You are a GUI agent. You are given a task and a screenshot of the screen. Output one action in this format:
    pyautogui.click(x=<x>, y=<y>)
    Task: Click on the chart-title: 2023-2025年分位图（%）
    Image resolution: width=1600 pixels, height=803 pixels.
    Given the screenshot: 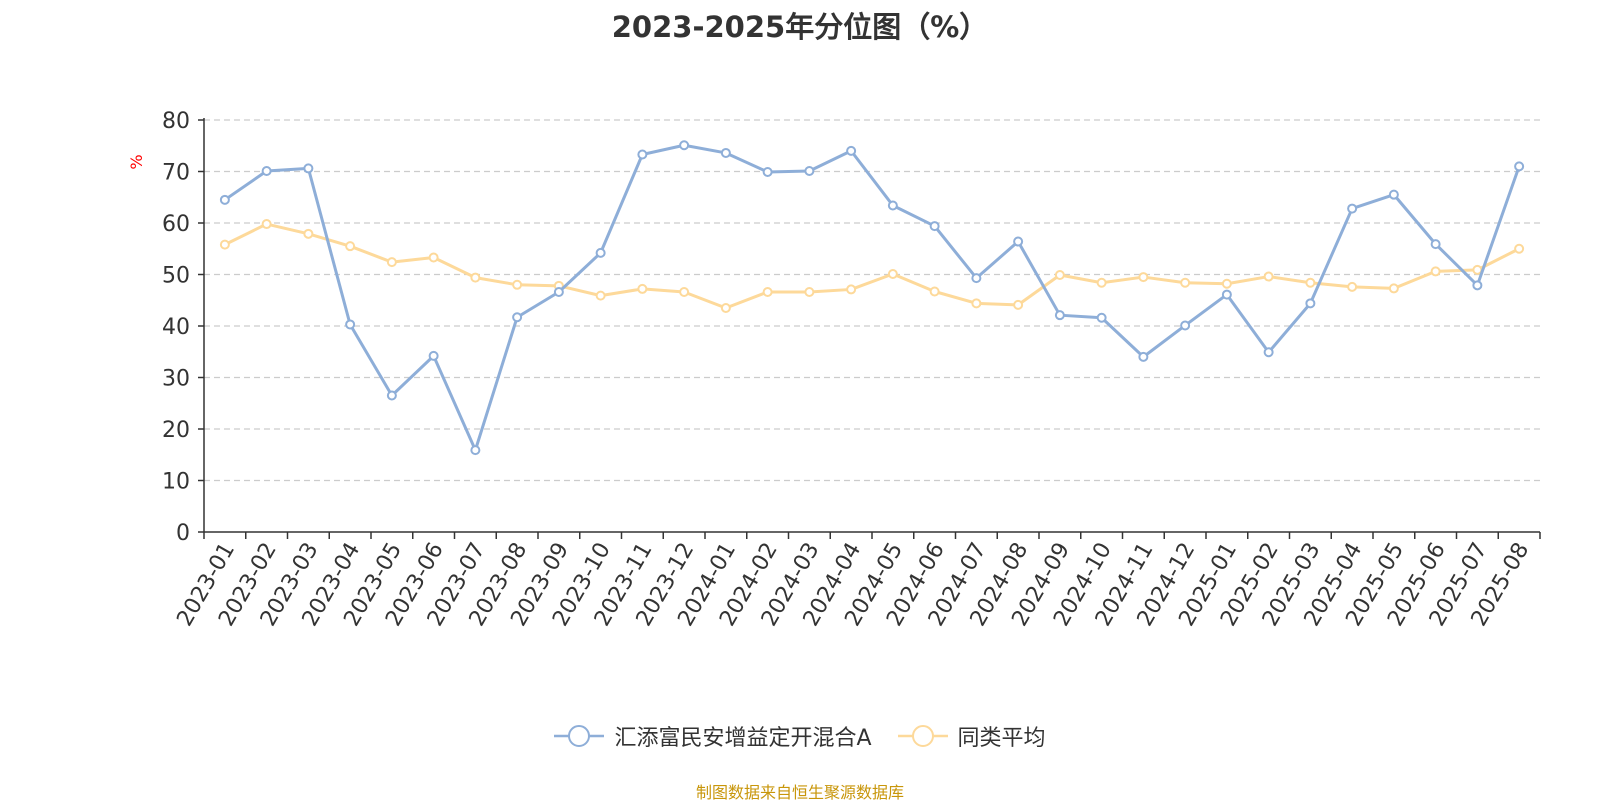 What is the action you would take?
    pyautogui.click(x=800, y=27)
    